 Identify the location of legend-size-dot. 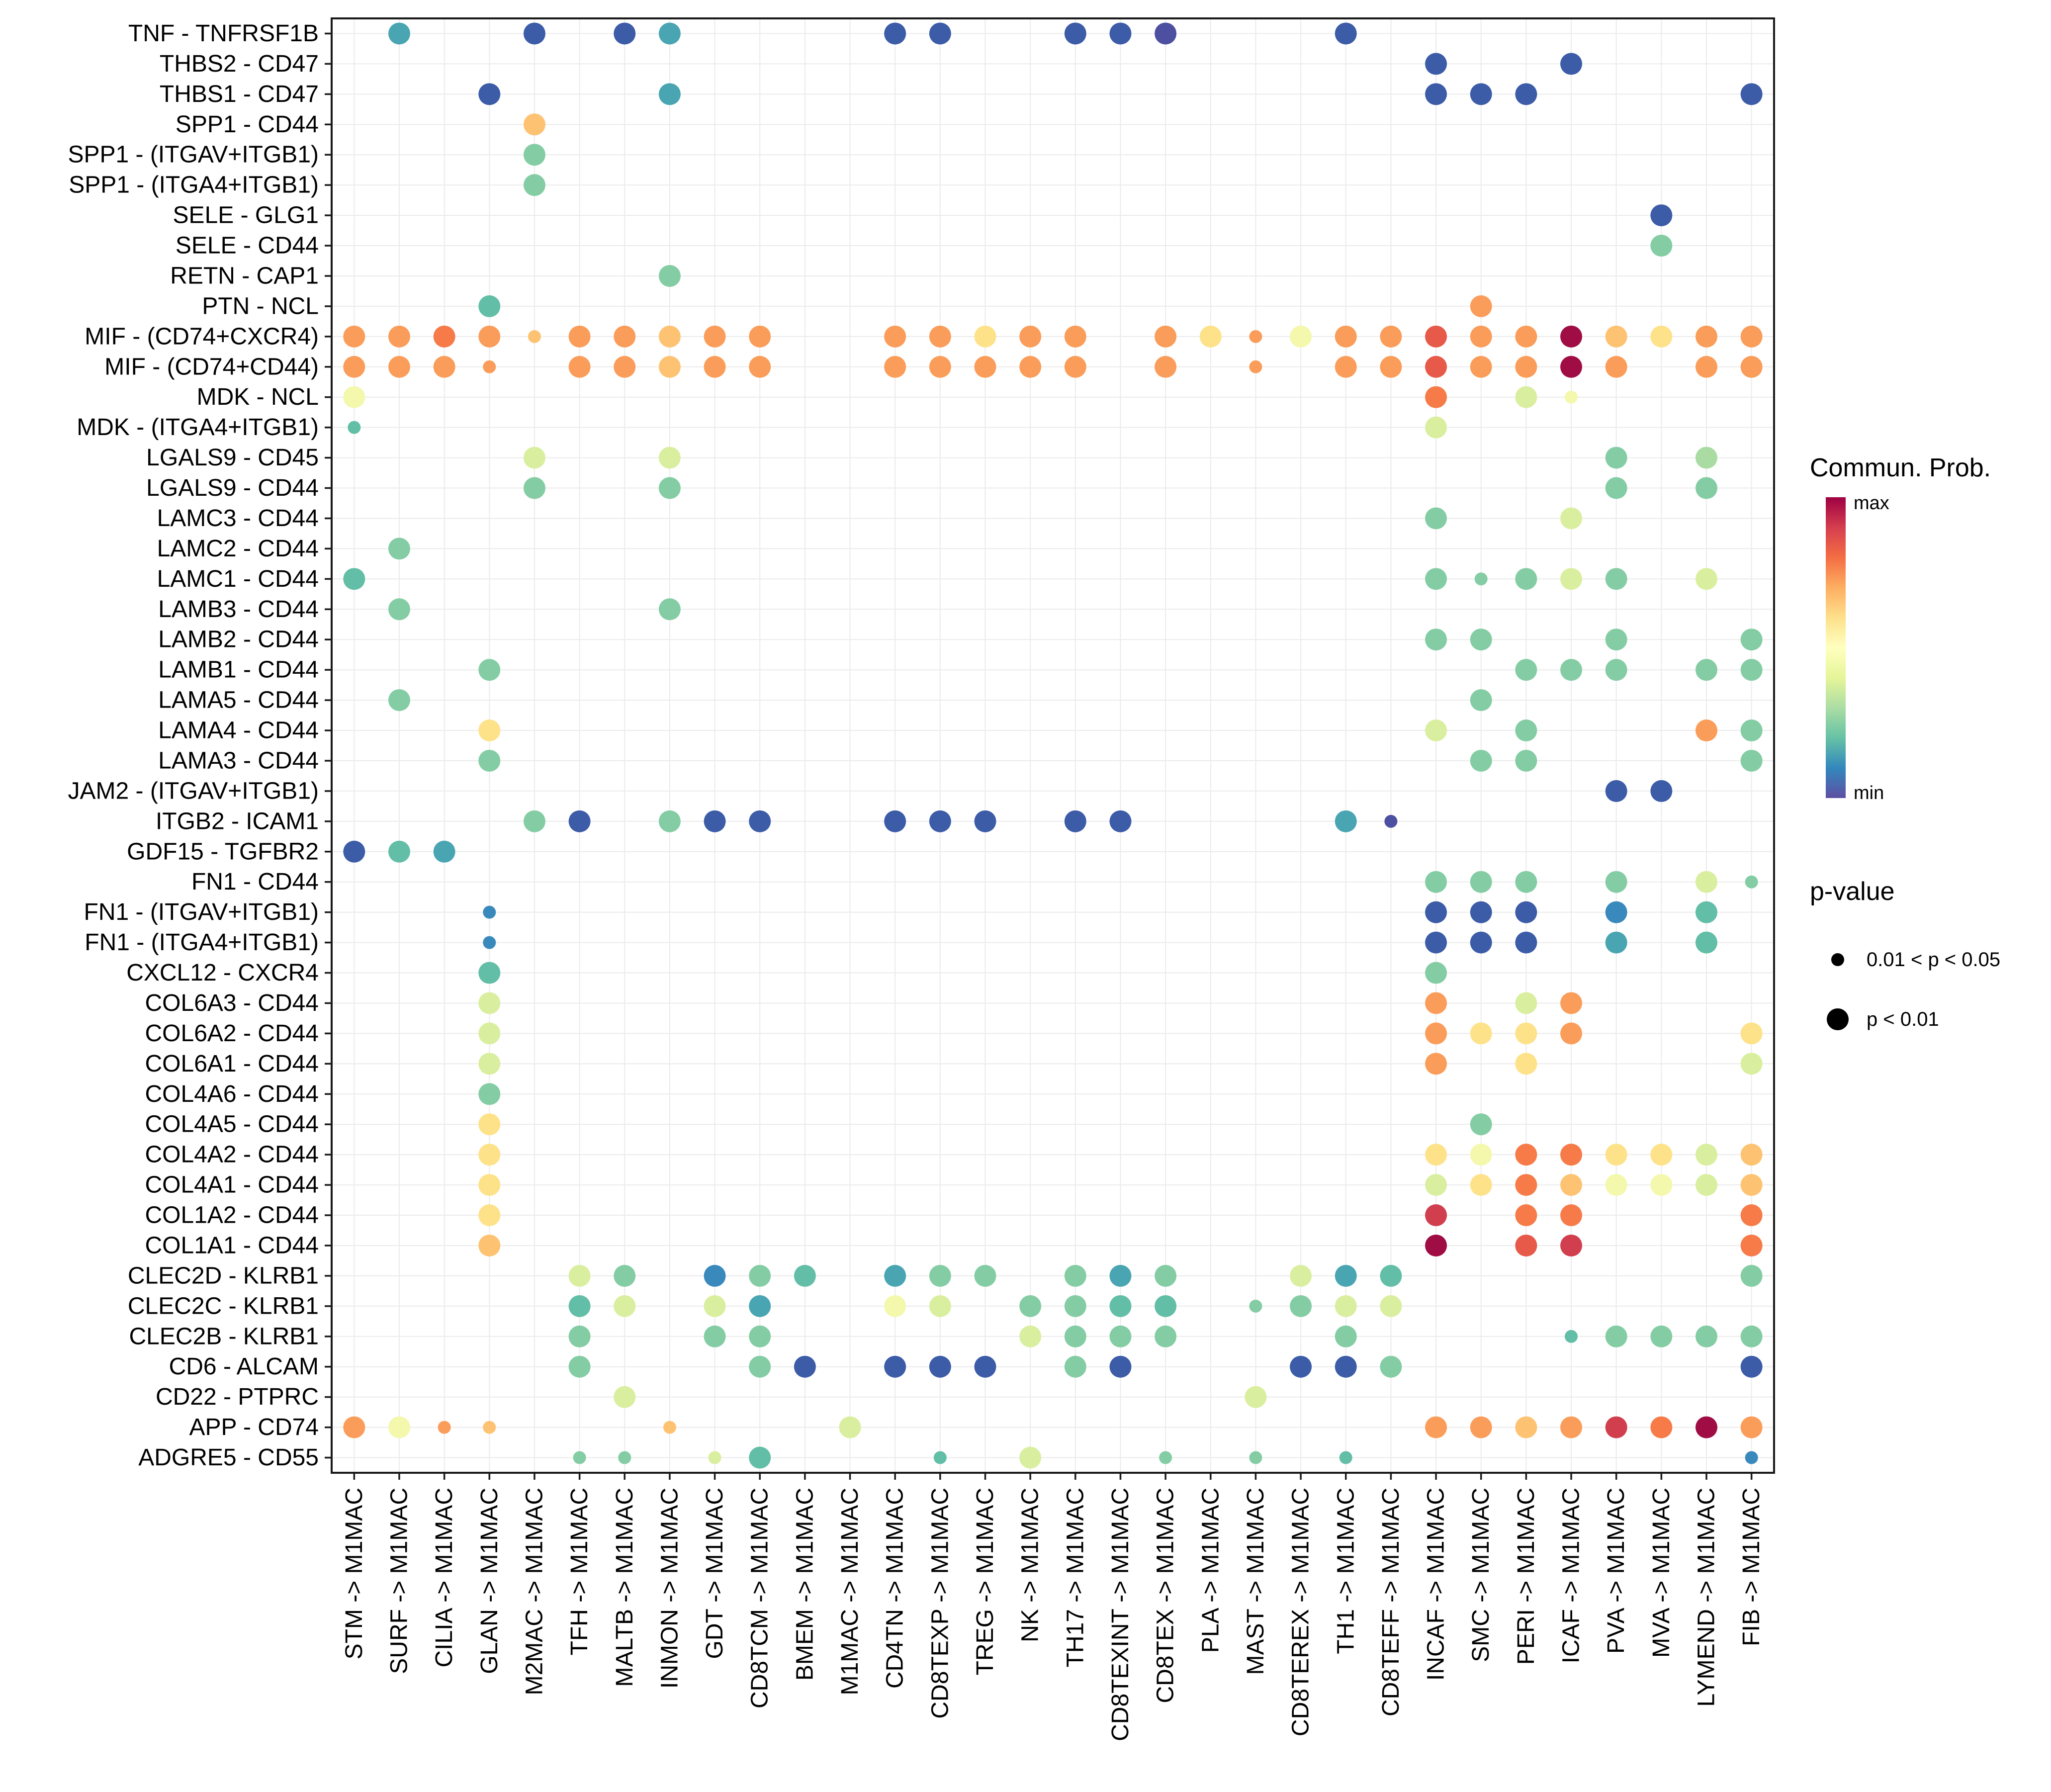
(1837, 960).